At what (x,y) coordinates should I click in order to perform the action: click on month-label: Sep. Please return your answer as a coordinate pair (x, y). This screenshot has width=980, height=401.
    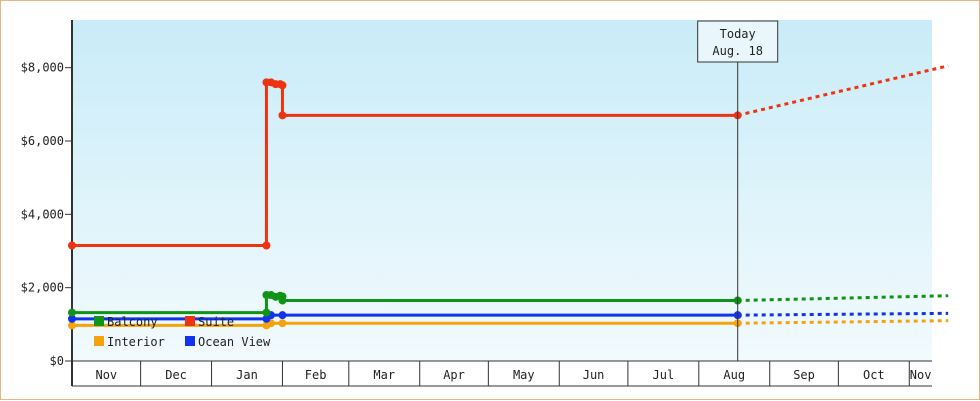
    Looking at the image, I should click on (804, 375).